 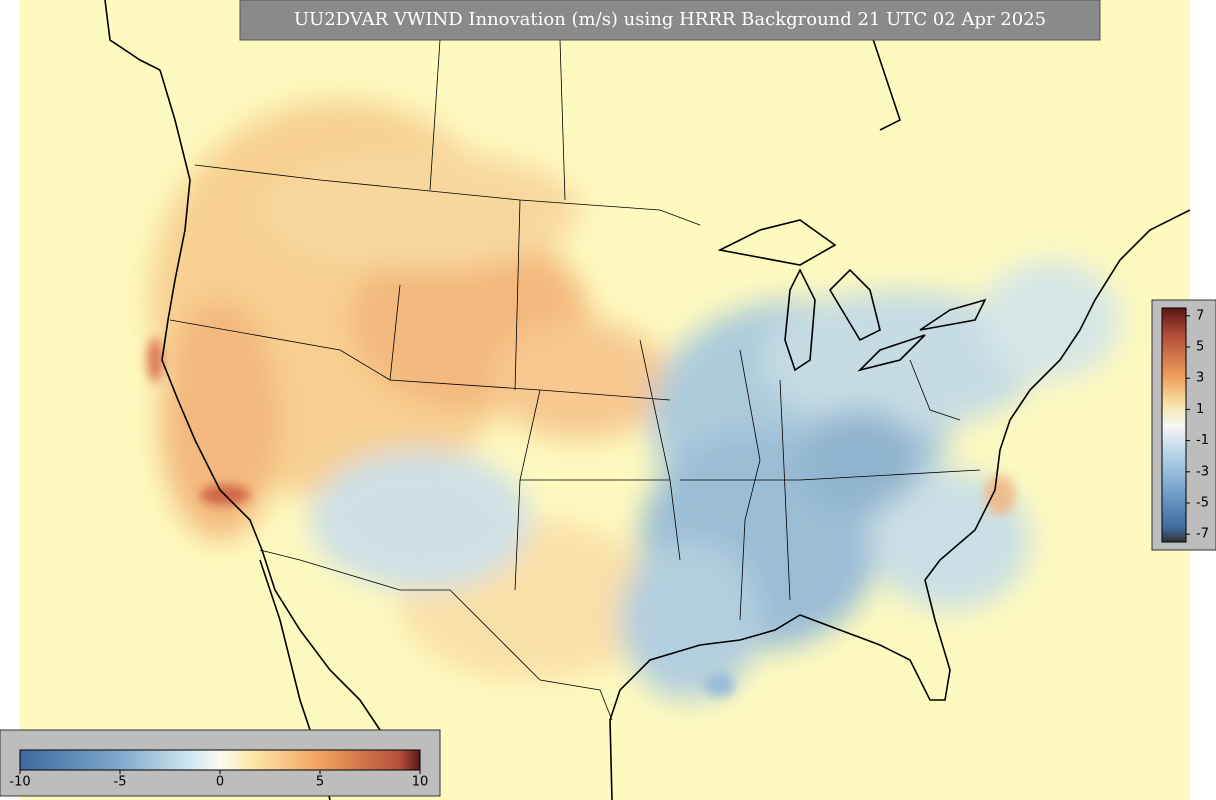 What do you see at coordinates (220, 782) in the screenshot?
I see `tick-label: 0` at bounding box center [220, 782].